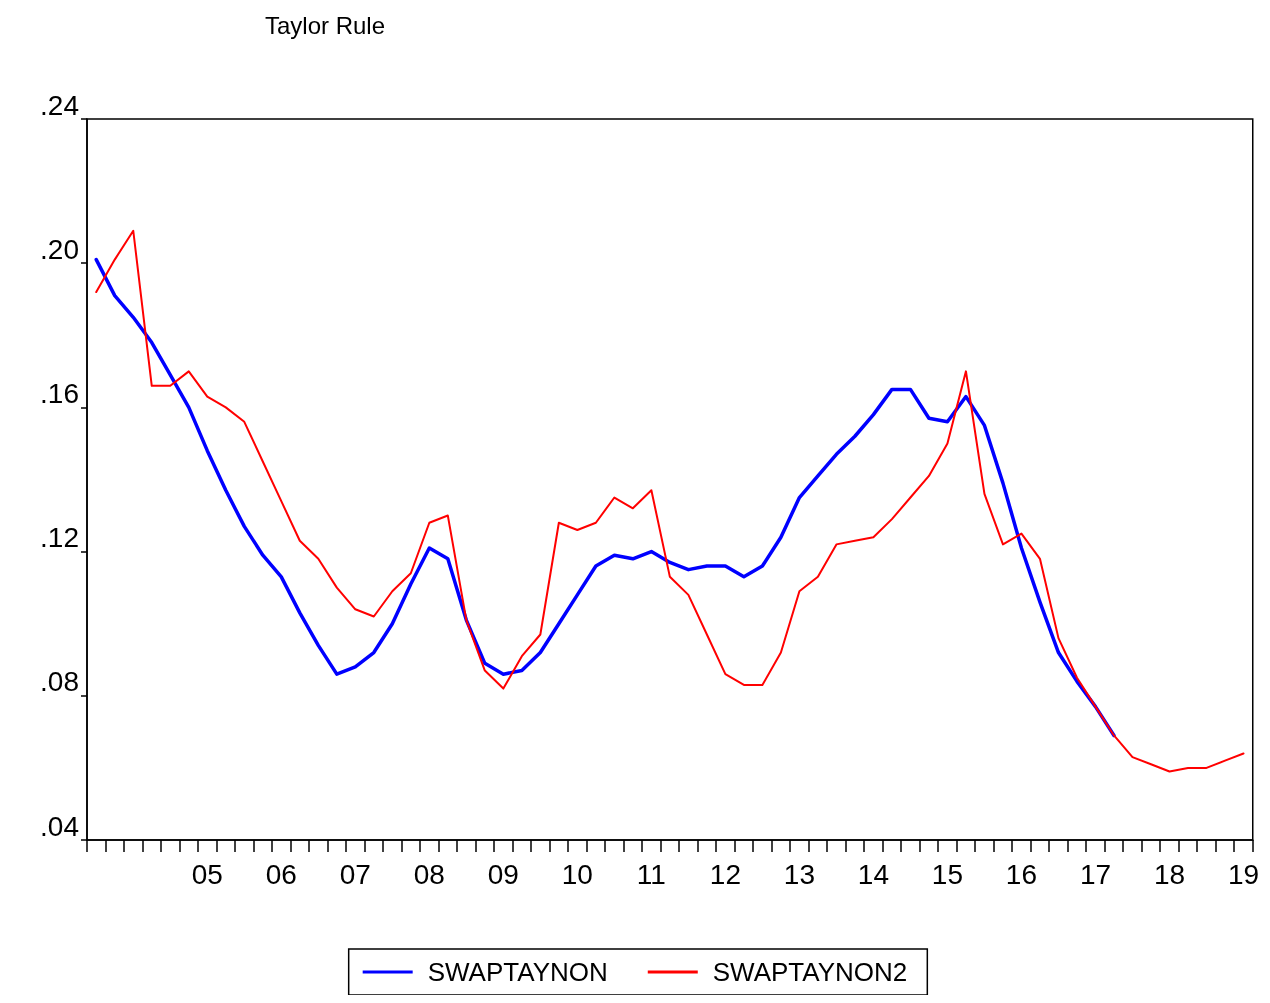  What do you see at coordinates (1095, 874) in the screenshot?
I see `x-tick-label: 17` at bounding box center [1095, 874].